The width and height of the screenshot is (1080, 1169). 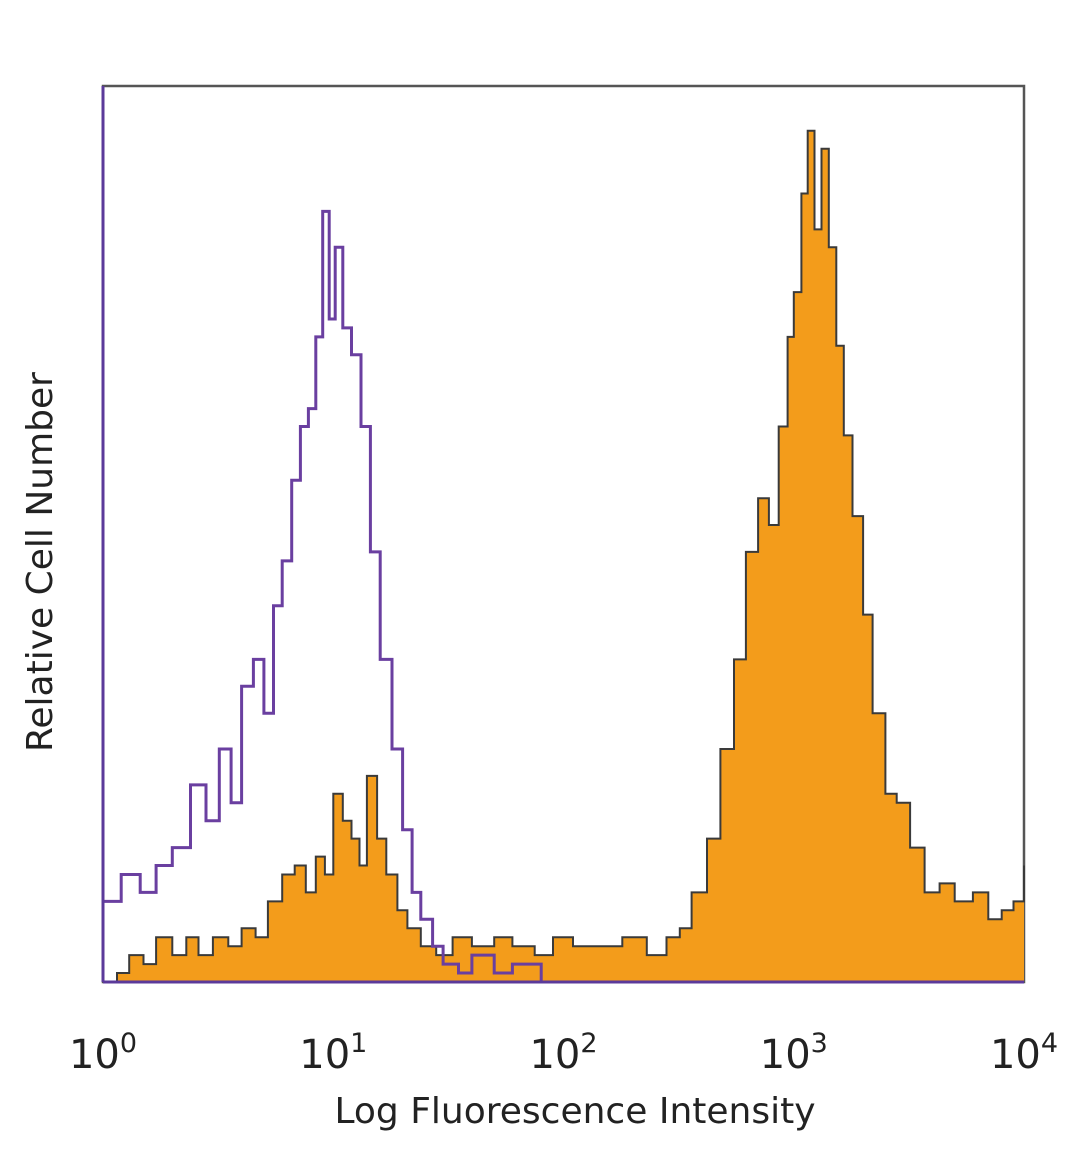 I want to click on y-axis-title: Relative Cell Number, so click(x=40, y=562).